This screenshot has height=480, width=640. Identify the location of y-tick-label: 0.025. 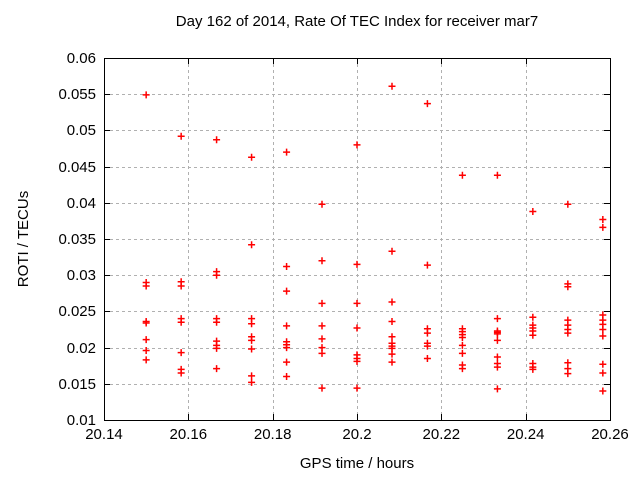
(77, 312).